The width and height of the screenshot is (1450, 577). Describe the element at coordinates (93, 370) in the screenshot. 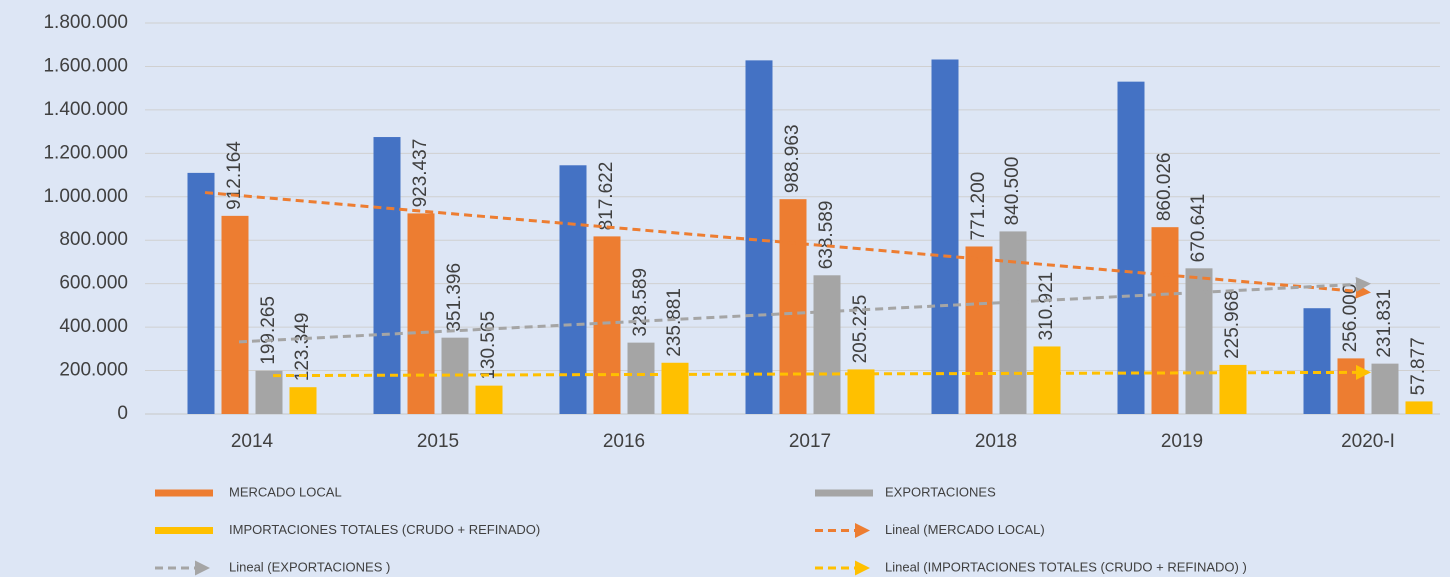

I see `y-tick-label: 200.000` at that location.